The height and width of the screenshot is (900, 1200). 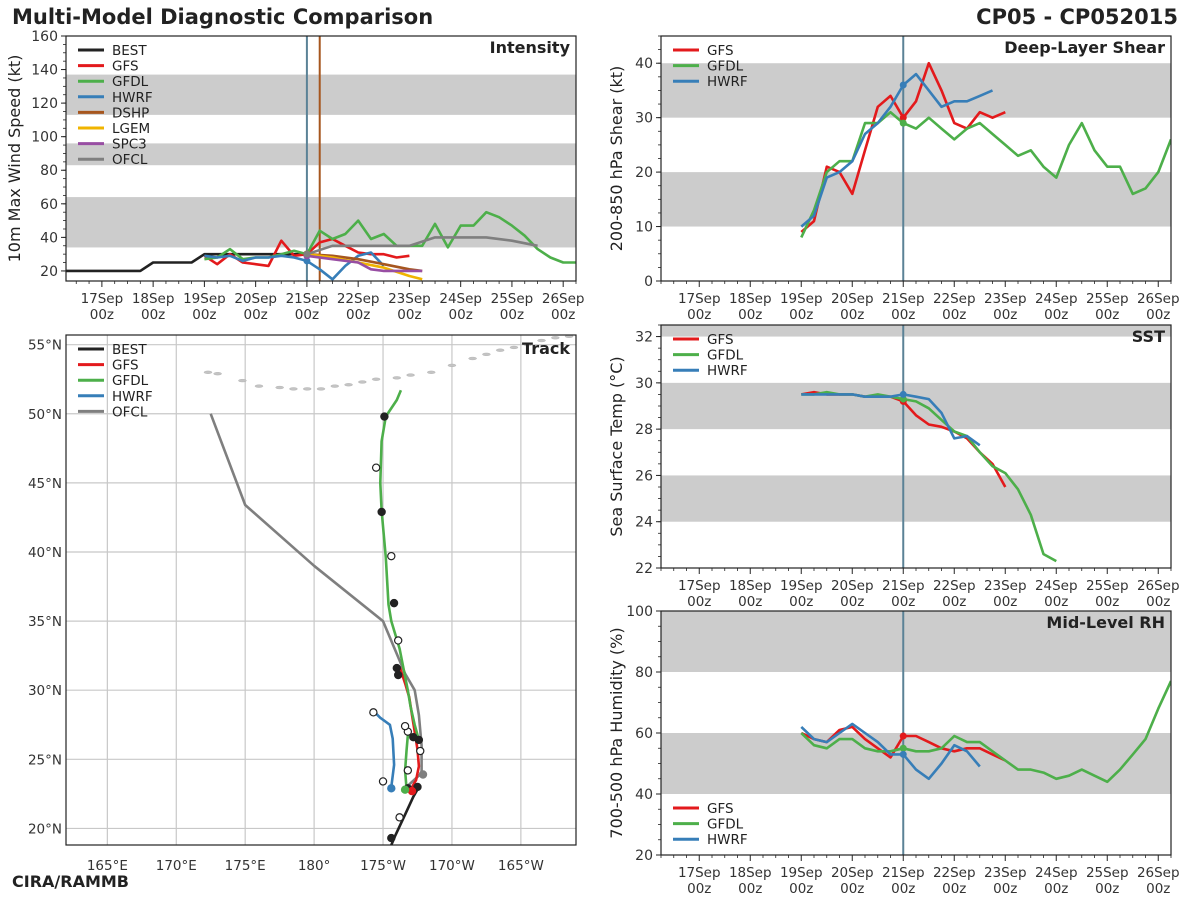 What do you see at coordinates (129, 145) in the screenshot?
I see `intensity-legend-label-spc3: SPC3` at bounding box center [129, 145].